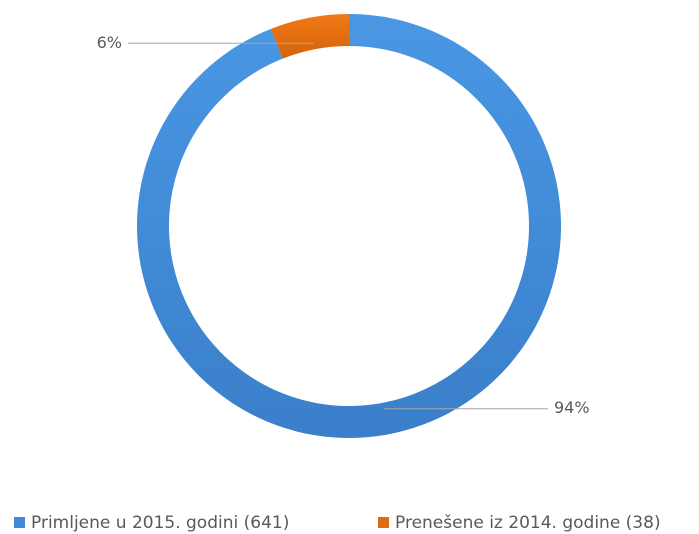 Image resolution: width=699 pixels, height=534 pixels. Describe the element at coordinates (572, 407) in the screenshot. I see `data-label: 94%` at that location.